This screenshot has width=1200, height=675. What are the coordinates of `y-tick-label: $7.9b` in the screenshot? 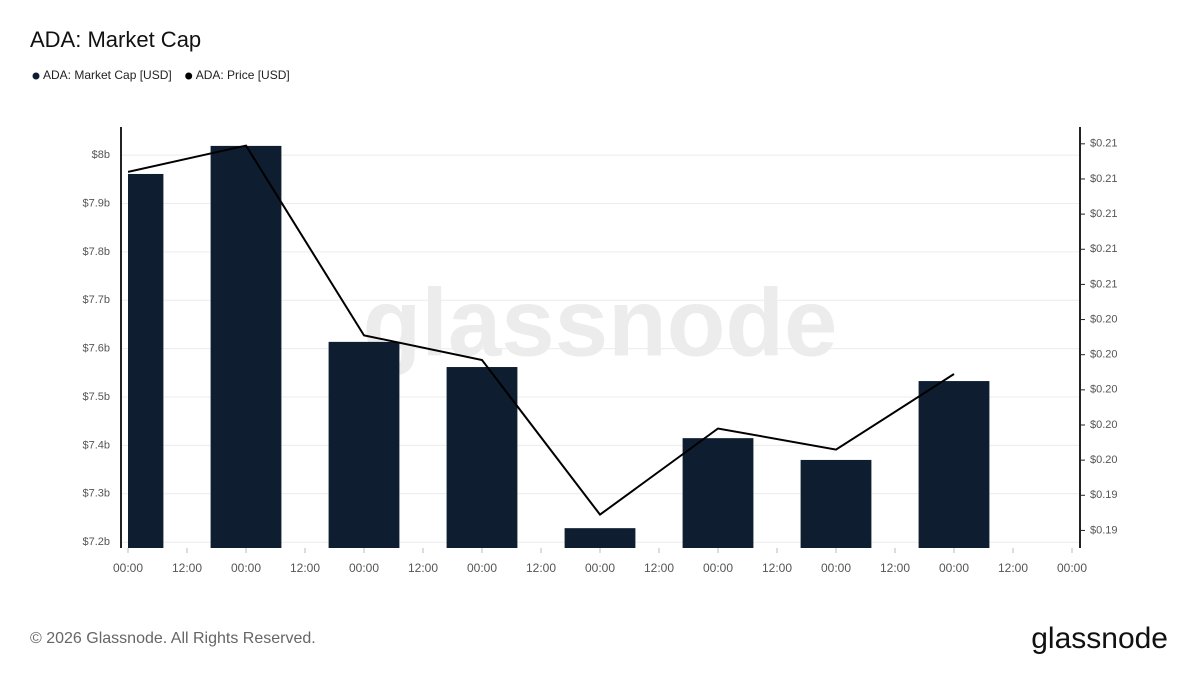 It's located at (96, 203).